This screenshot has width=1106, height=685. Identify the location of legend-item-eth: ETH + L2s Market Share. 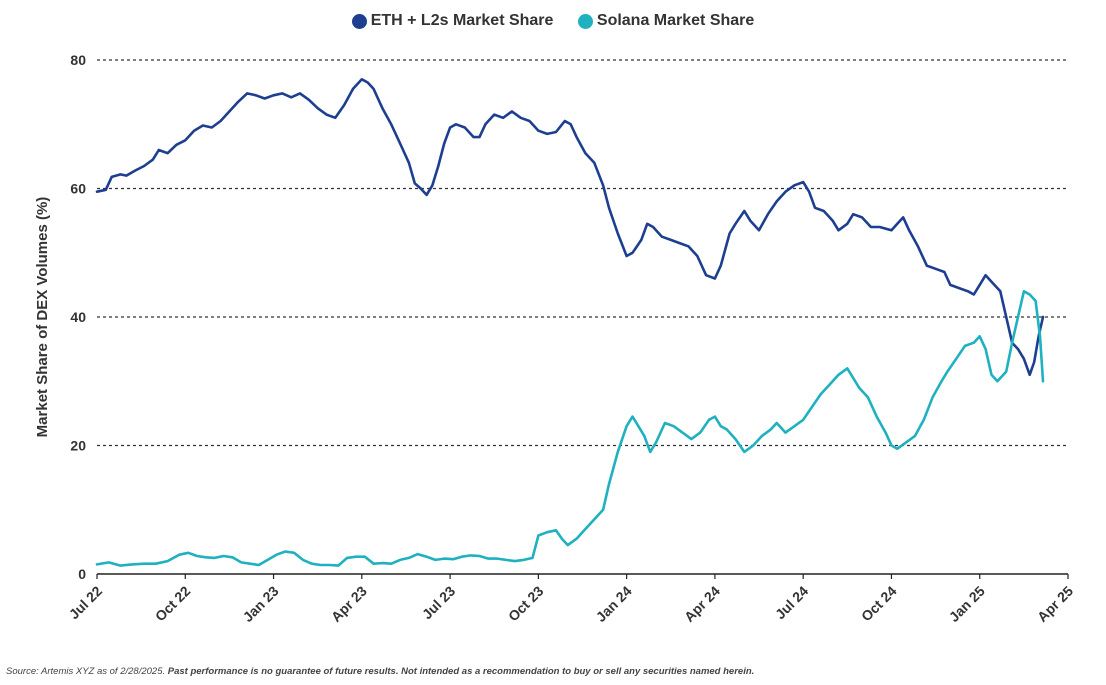
(452, 21).